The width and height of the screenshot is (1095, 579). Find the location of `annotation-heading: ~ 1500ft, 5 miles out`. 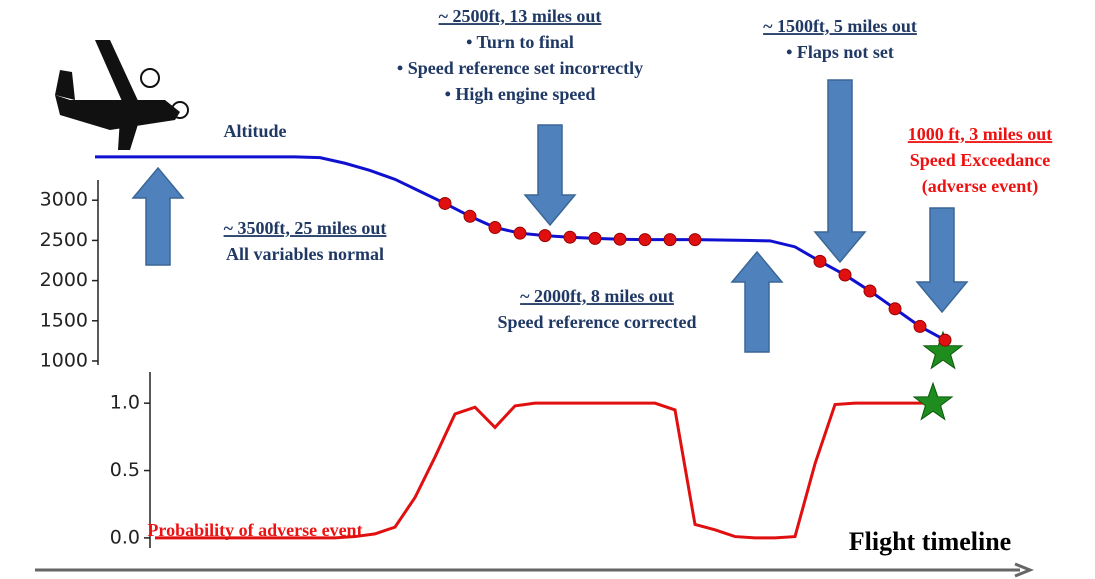

annotation-heading: ~ 1500ft, 5 miles out is located at coordinates (840, 26).